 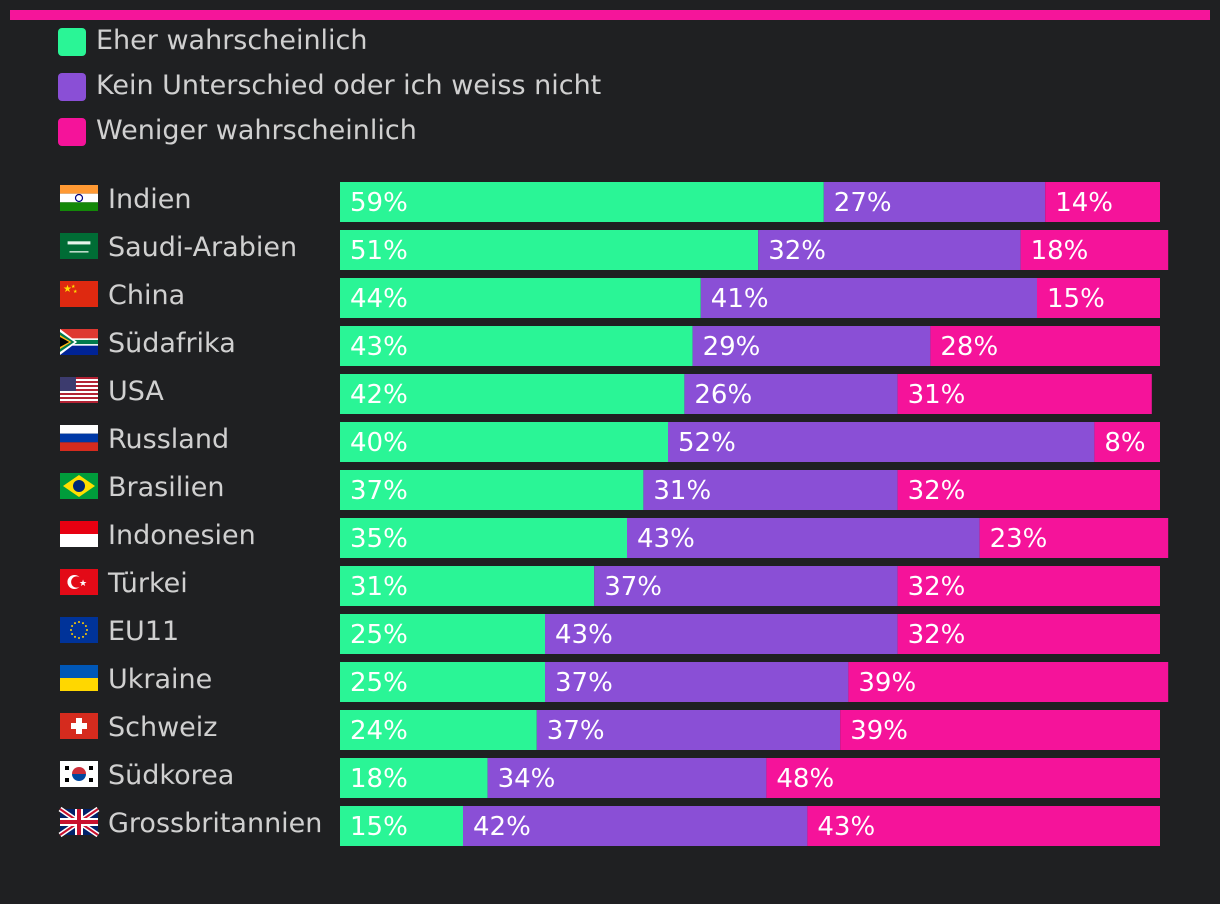 What do you see at coordinates (379, 587) in the screenshot?
I see `data-label-likely: 31%` at bounding box center [379, 587].